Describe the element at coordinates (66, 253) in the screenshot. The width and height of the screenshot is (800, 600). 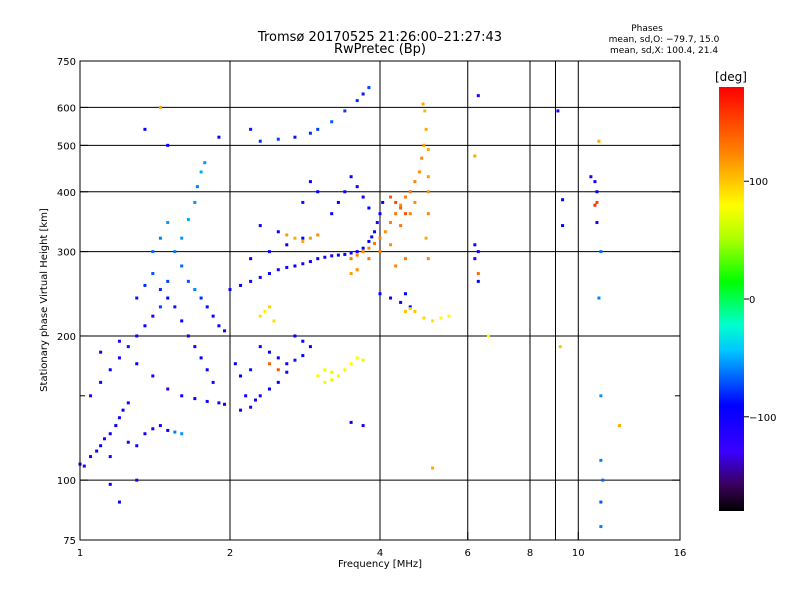
I see `y-tick-label: 300` at that location.